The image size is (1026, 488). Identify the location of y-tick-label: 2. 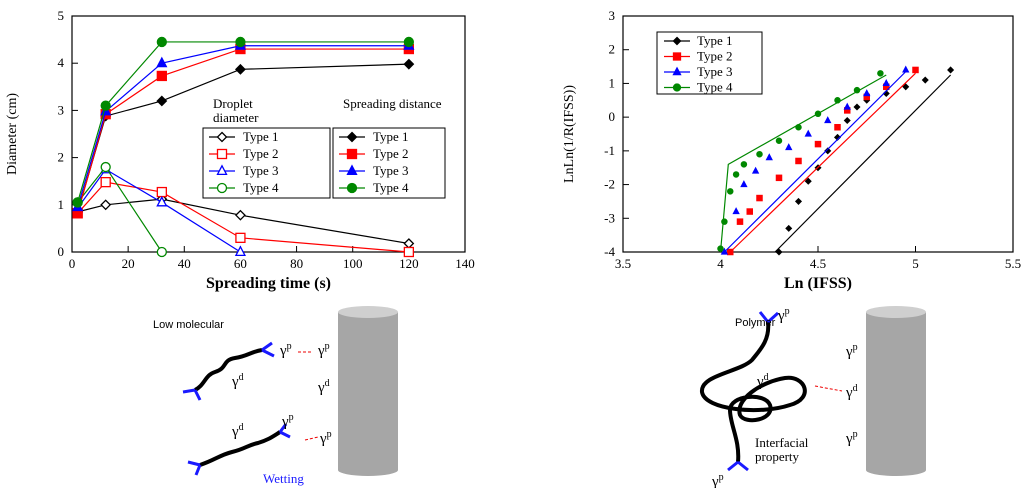
(61, 157).